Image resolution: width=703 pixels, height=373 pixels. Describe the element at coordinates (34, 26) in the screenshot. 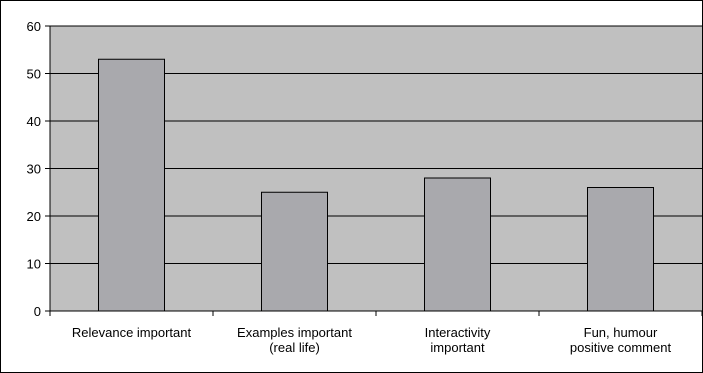

I see `y-tick-label: 60` at that location.